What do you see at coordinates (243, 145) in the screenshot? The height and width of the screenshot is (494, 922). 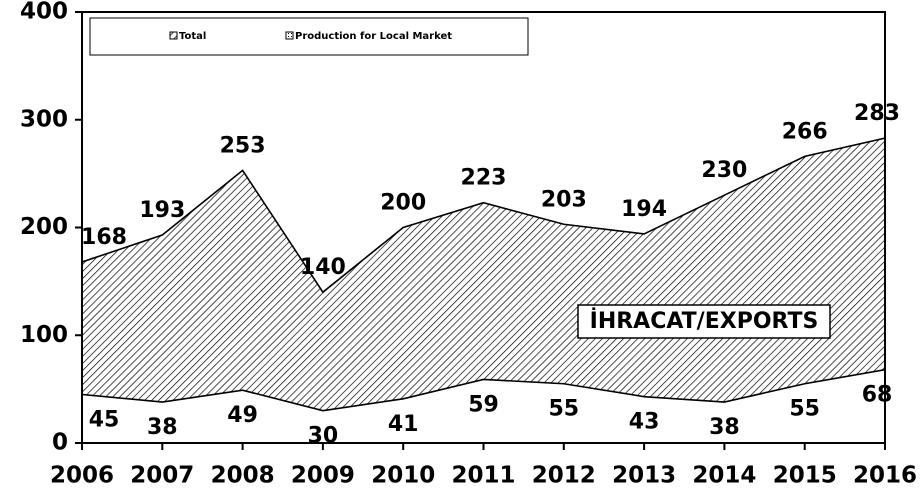 I see `data-label: 253` at bounding box center [243, 145].